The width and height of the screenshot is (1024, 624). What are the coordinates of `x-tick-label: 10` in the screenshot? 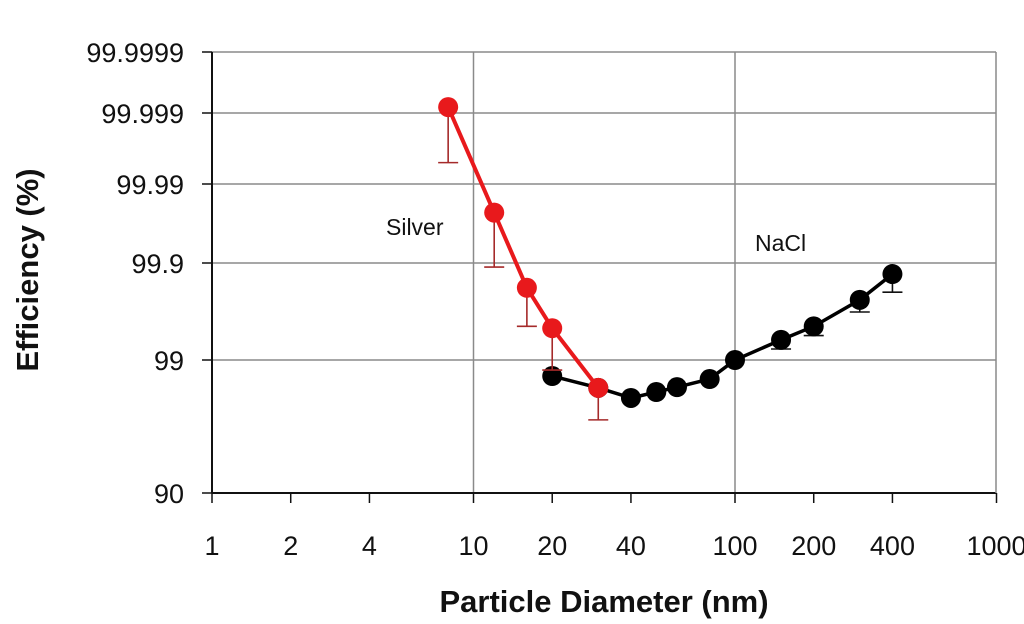 It's located at (473, 546).